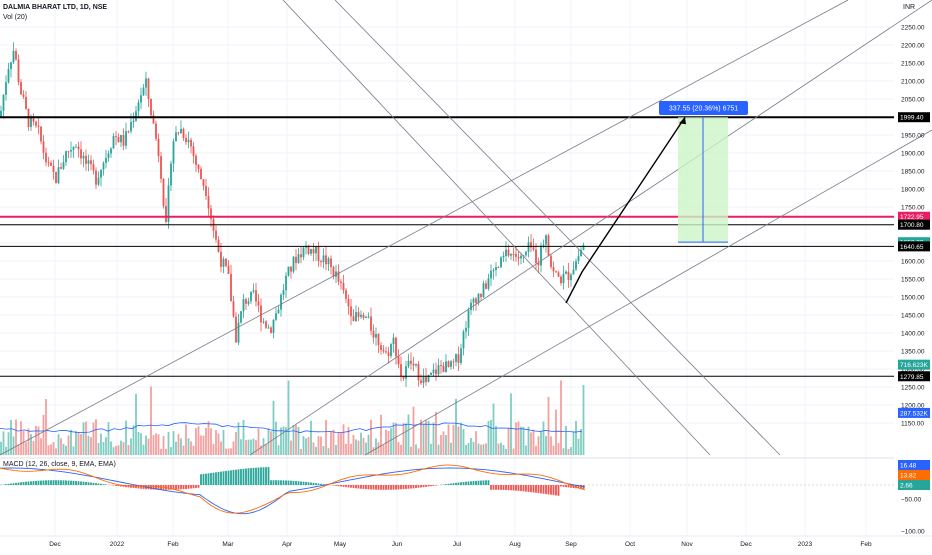 The height and width of the screenshot is (555, 932). Describe the element at coordinates (571, 544) in the screenshot. I see `time-tick-label: Sep` at that location.